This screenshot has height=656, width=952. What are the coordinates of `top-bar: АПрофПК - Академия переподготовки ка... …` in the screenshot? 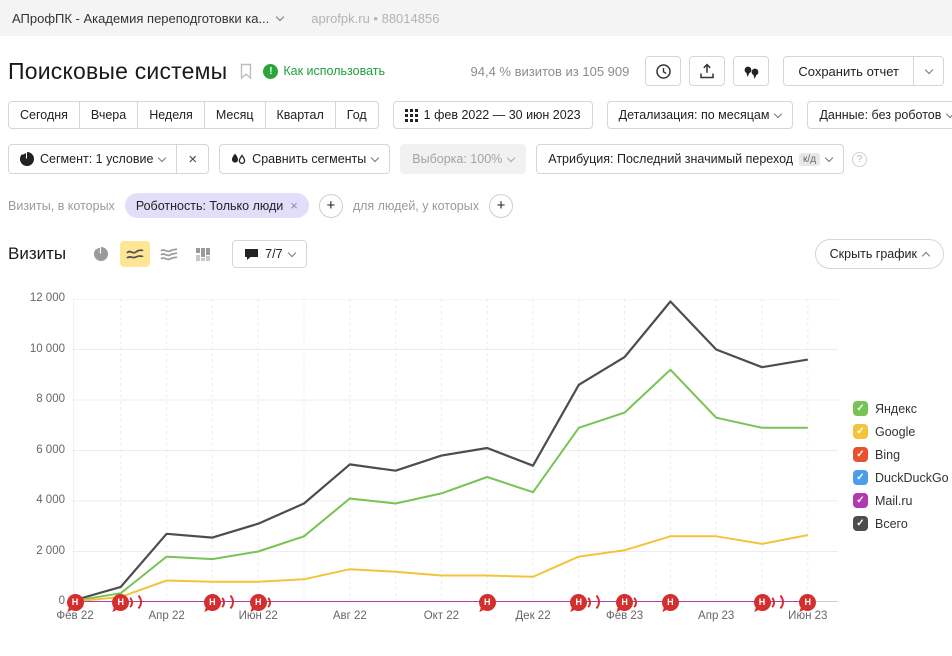 It's located at (476, 18).